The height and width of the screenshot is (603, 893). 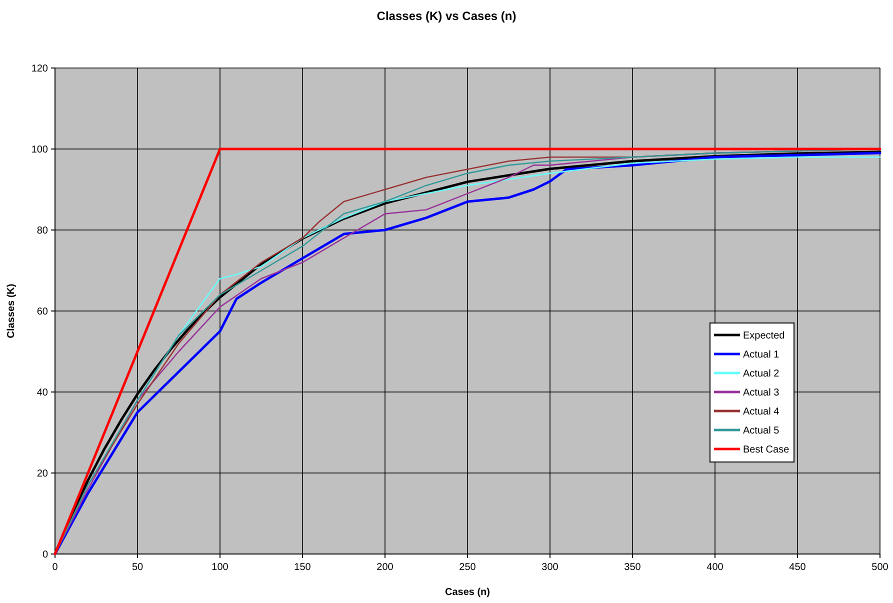 I want to click on legend-label: Best Case, so click(x=766, y=450).